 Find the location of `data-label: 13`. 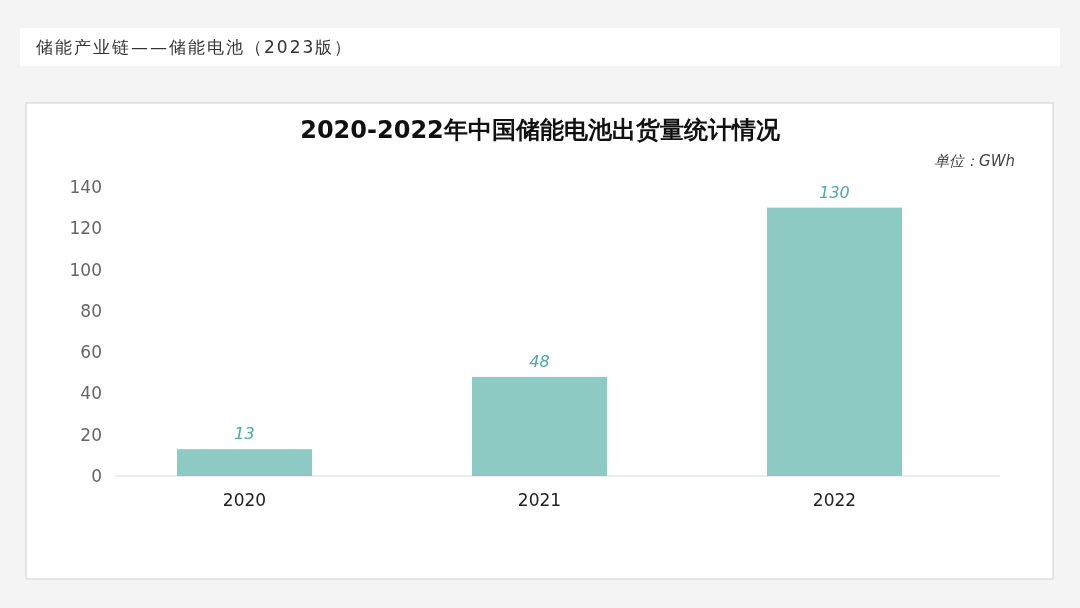

data-label: 13 is located at coordinates (244, 434).